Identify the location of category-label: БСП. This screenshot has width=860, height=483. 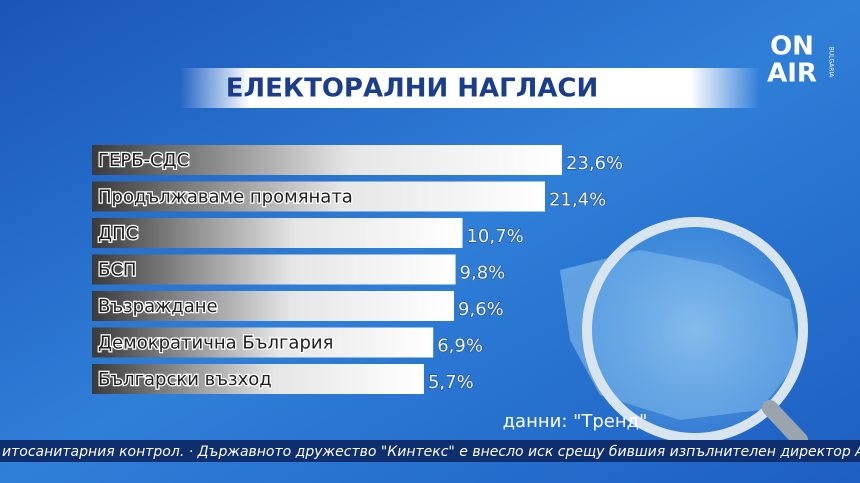
(117, 270).